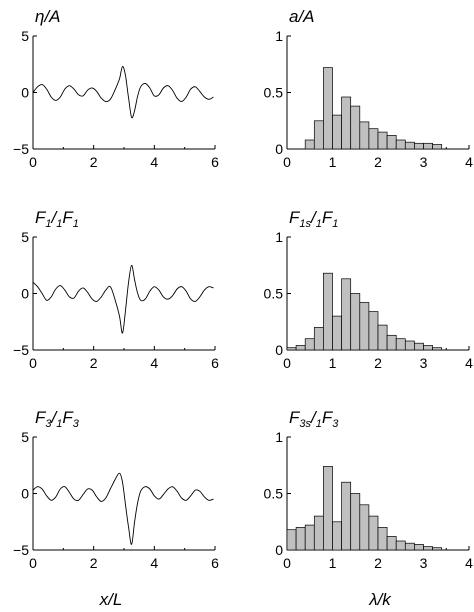 The width and height of the screenshot is (474, 612). What do you see at coordinates (369, 88) in the screenshot?
I see `panel-a-histogram: a/A 0 1 2 3 4 1 0.5 0` at bounding box center [369, 88].